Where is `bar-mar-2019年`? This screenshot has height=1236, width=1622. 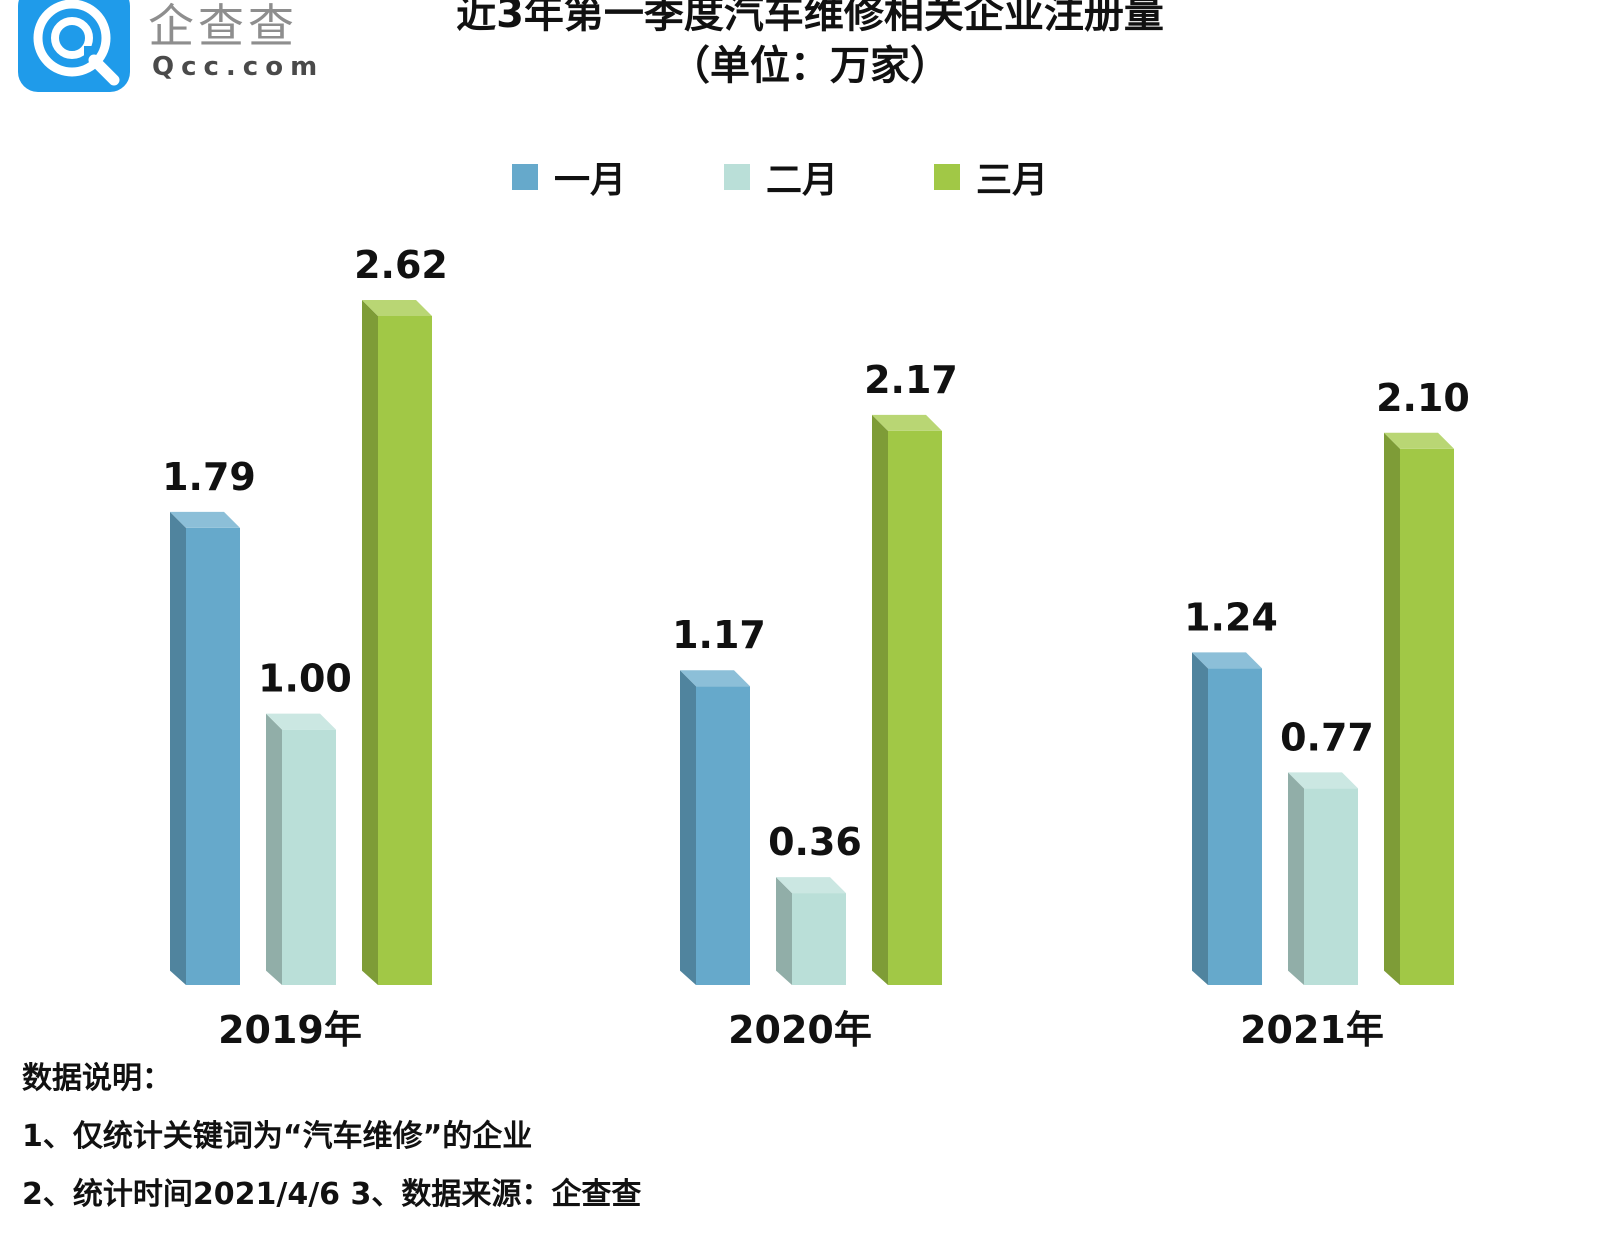
bar-mar-2019年 is located at coordinates (397, 642).